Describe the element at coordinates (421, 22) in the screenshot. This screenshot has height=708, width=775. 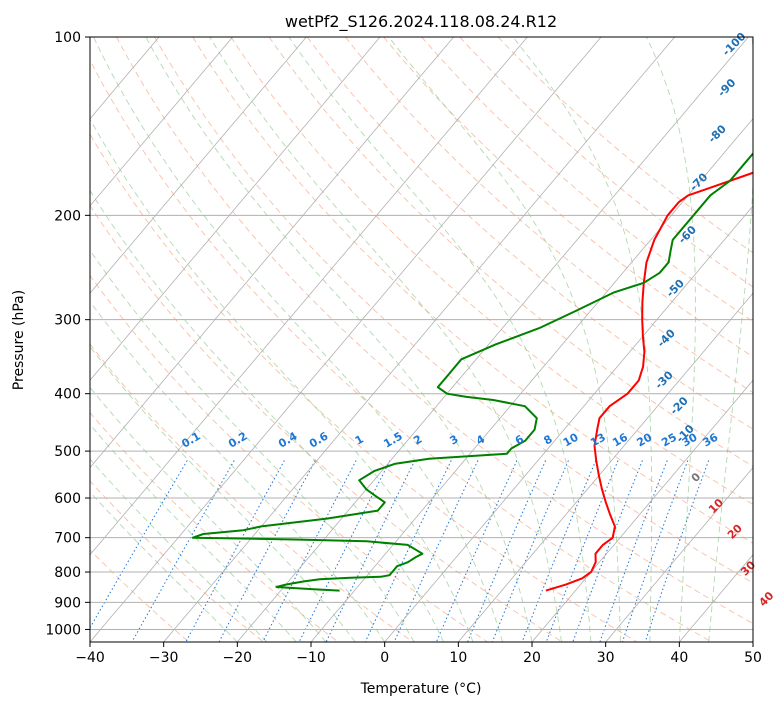
I see `chart-title: wetPf2_S126.2024.118.08.24.R12` at that location.